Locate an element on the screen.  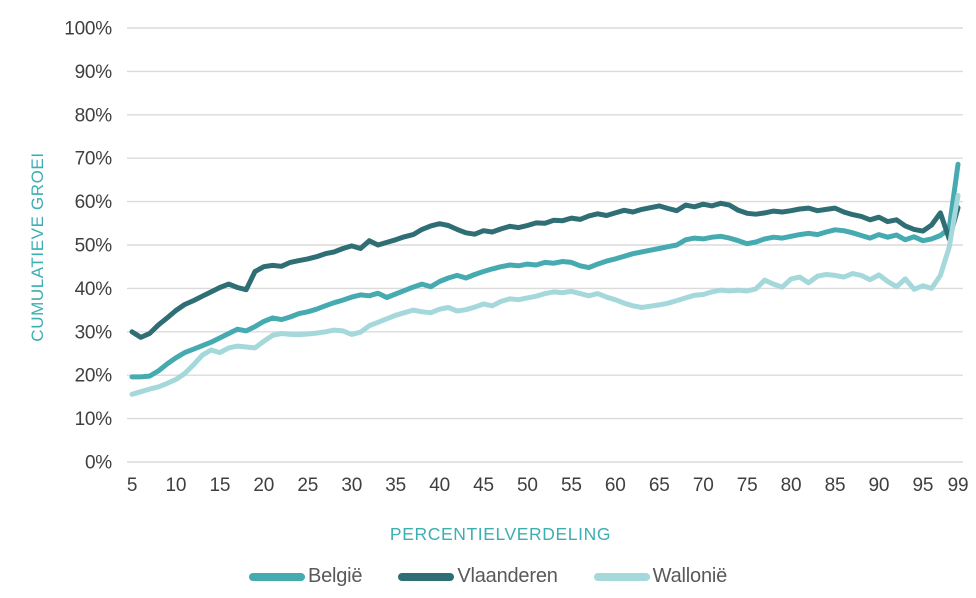
x-axis-title: PERCENTIELVERDELING is located at coordinates (500, 534).